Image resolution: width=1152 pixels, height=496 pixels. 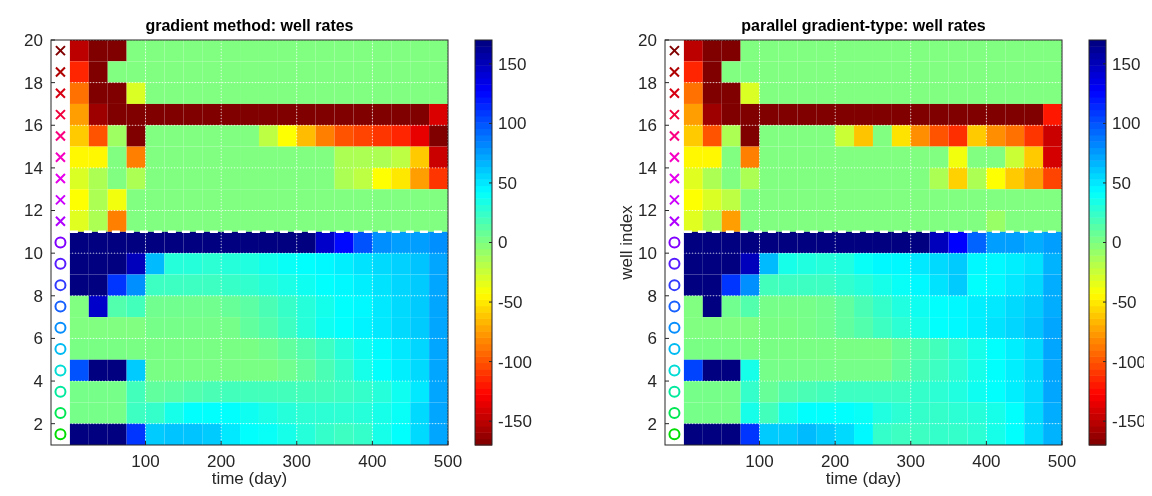 I want to click on color-bar-label: -100, so click(x=515, y=362).